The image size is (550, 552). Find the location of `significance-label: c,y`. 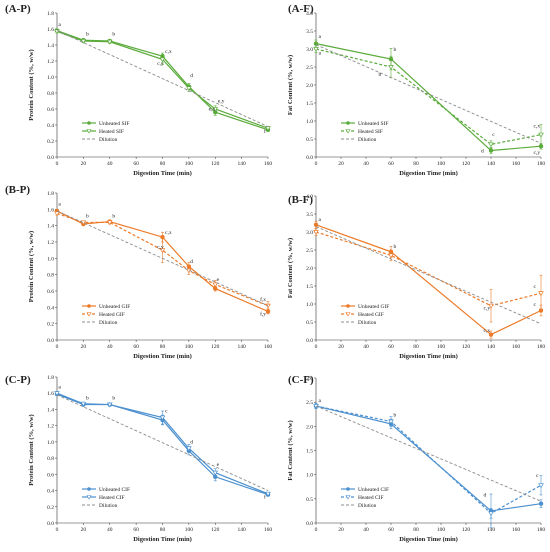

significance-label: c,y is located at coordinates (160, 64).